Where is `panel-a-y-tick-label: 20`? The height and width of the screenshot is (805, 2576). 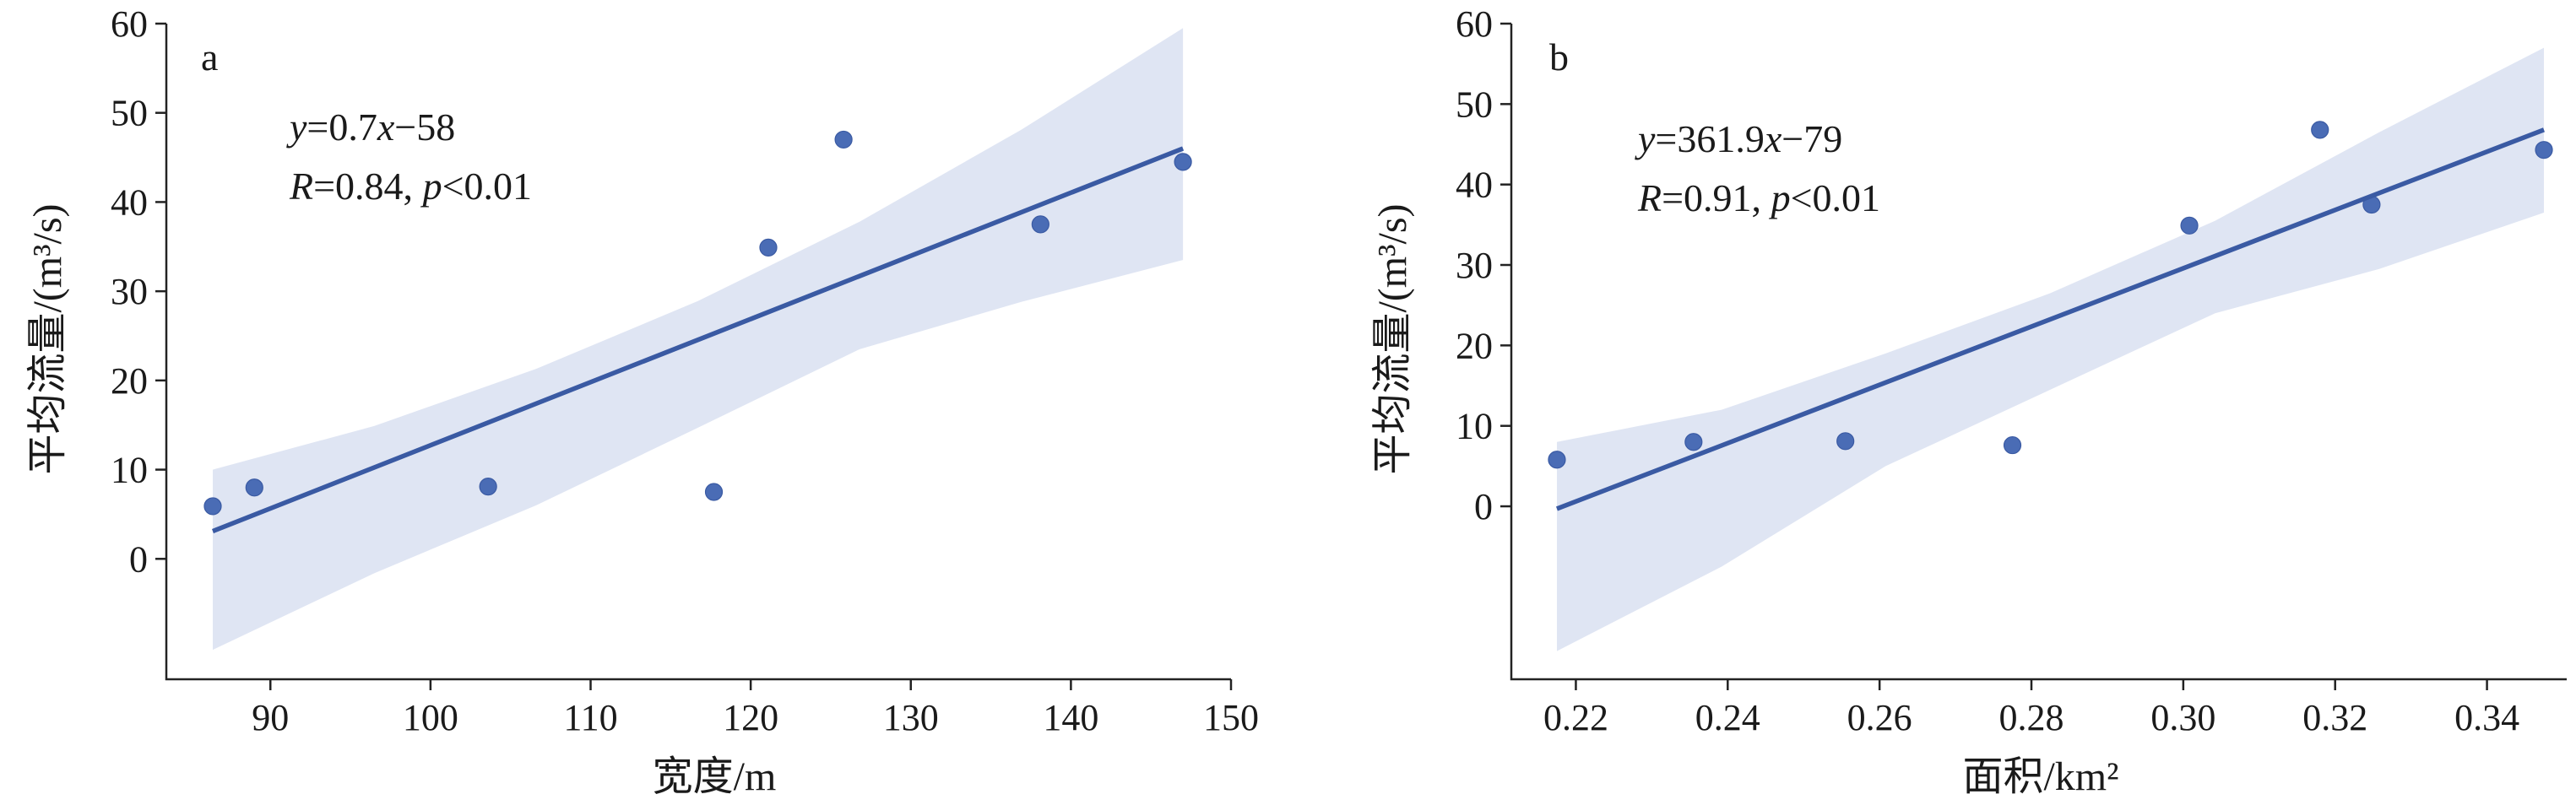 panel-a-y-tick-label: 20 is located at coordinates (129, 381).